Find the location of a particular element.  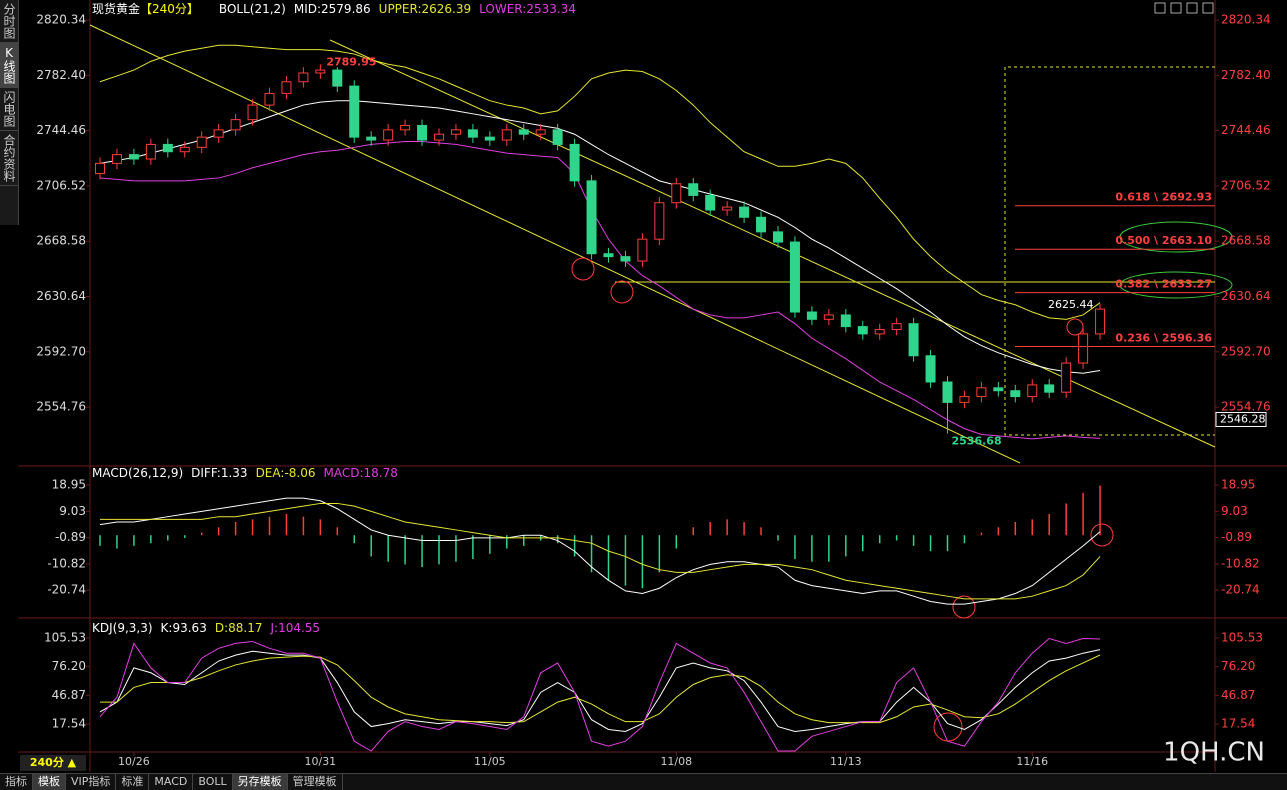

y-tick-label: 2706.52 is located at coordinates (61, 185).